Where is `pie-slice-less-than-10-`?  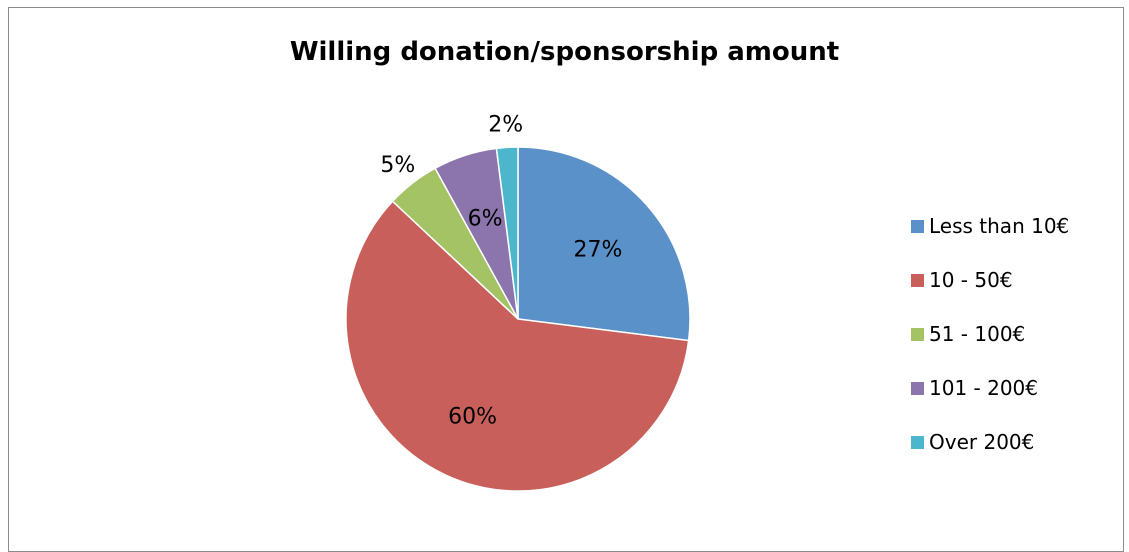
pie-slice-less-than-10- is located at coordinates (604, 244).